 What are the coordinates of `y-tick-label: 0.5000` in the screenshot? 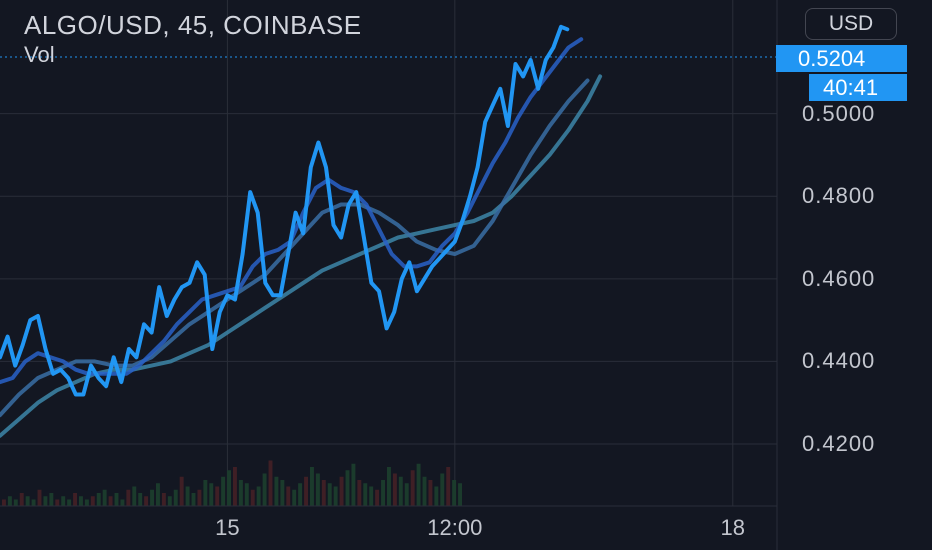 It's located at (839, 113).